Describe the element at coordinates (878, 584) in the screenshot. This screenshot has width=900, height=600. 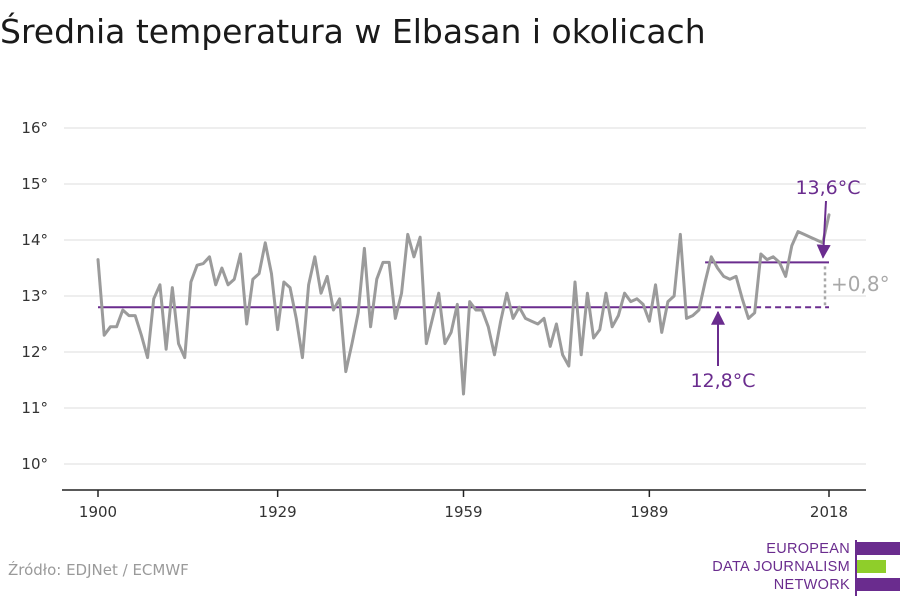
I see `logo-bar-bottom` at that location.